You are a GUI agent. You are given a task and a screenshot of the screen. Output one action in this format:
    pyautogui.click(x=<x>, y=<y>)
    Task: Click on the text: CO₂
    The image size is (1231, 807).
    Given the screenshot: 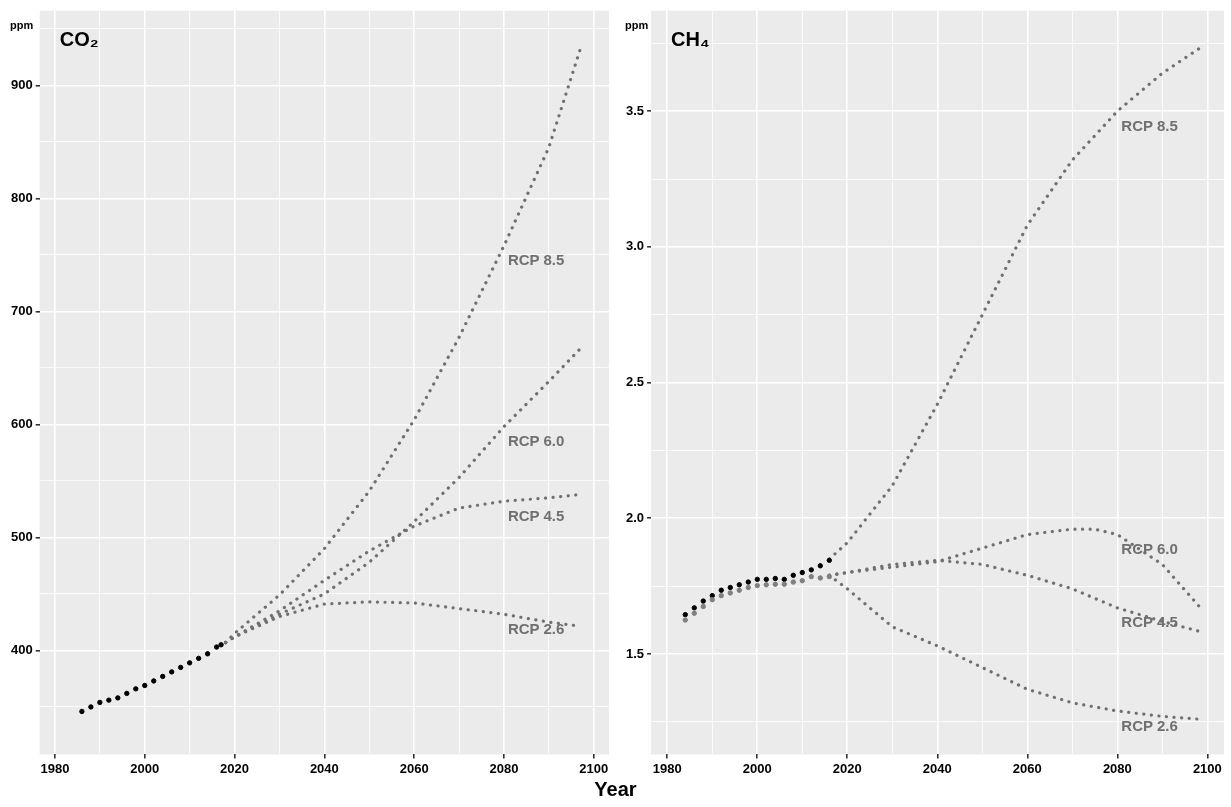 What is the action you would take?
    pyautogui.click(x=79, y=39)
    